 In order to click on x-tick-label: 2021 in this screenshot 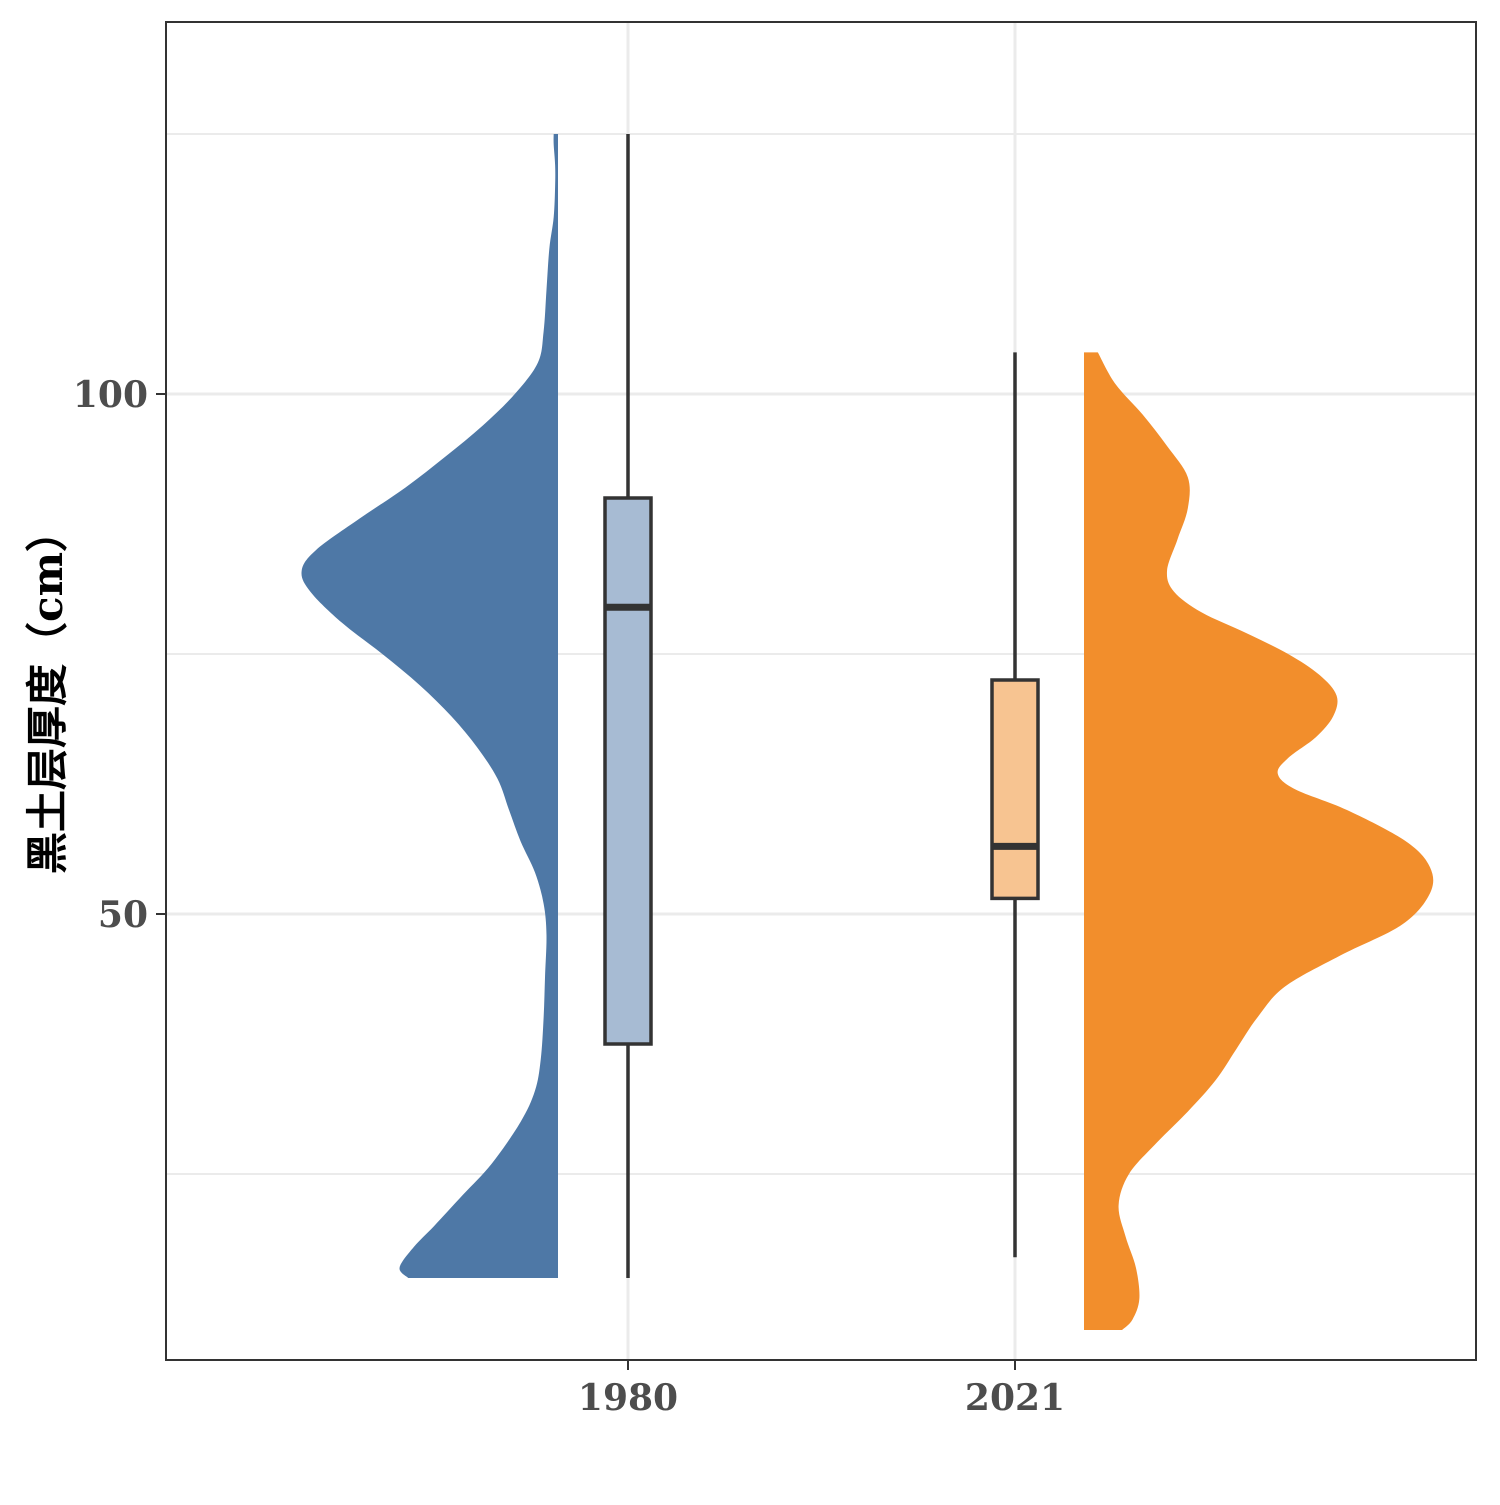, I will do `click(1015, 1398)`.